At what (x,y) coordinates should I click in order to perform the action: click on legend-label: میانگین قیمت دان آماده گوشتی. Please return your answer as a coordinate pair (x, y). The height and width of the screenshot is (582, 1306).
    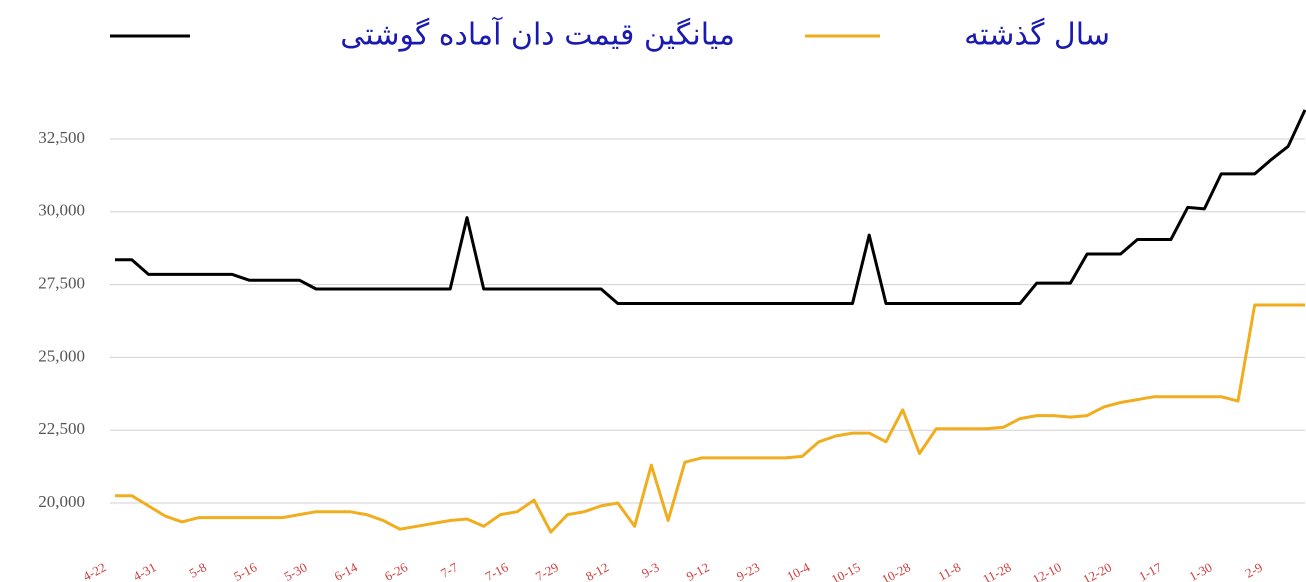
    Looking at the image, I should click on (537, 35).